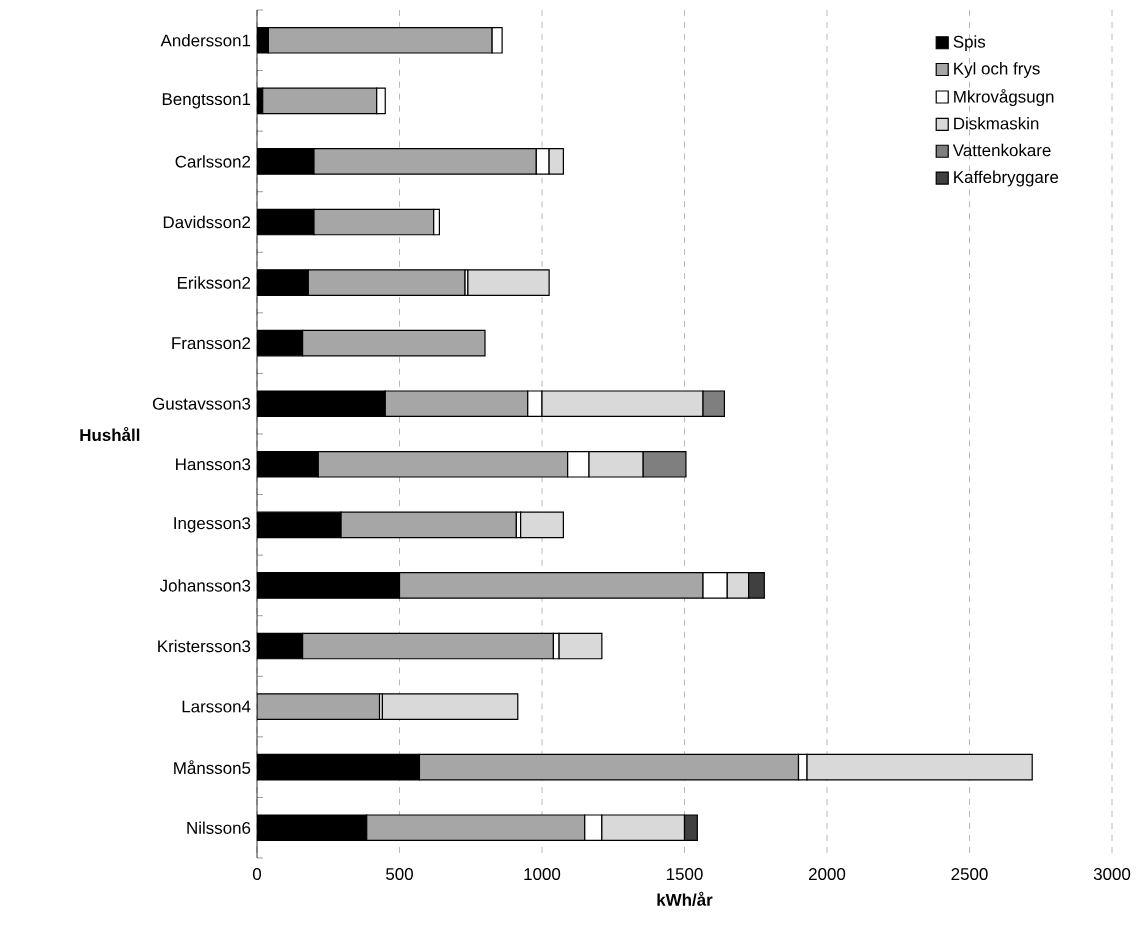  What do you see at coordinates (219, 827) in the screenshot?
I see `y-tick-label: Nilsson6` at bounding box center [219, 827].